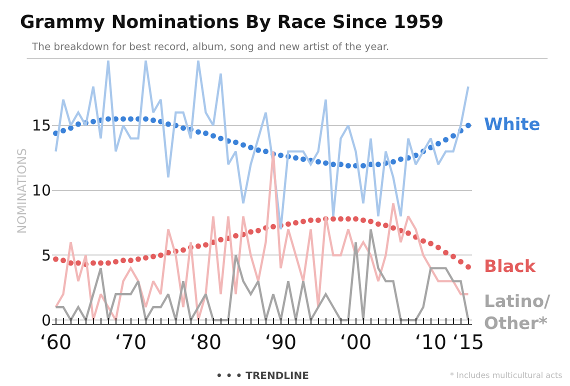 The image size is (570, 386). I want to click on x-tick-label: ‘80, so click(206, 342).